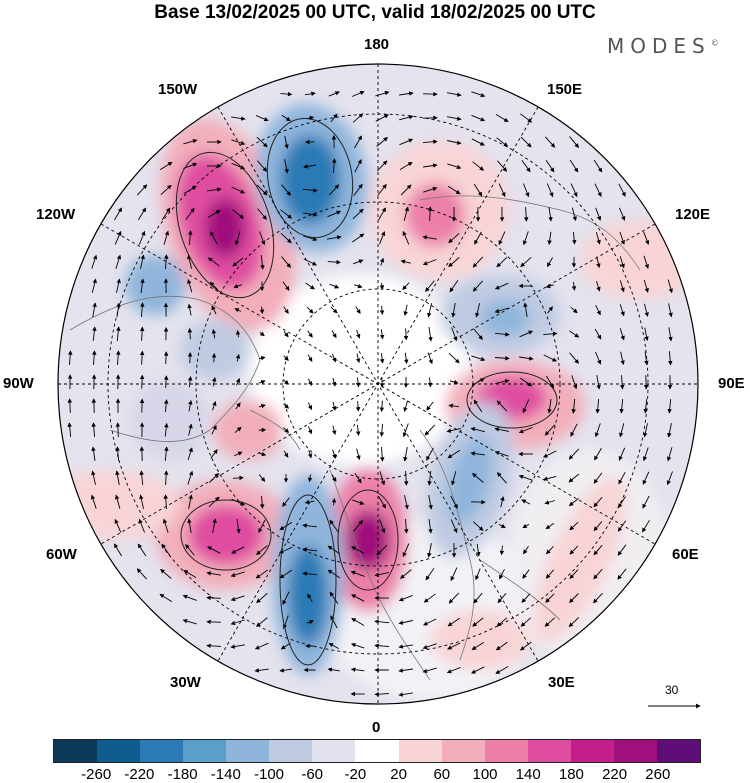 The image size is (750, 783). What do you see at coordinates (139, 774) in the screenshot?
I see `colorbar-tick-label: -220` at bounding box center [139, 774].